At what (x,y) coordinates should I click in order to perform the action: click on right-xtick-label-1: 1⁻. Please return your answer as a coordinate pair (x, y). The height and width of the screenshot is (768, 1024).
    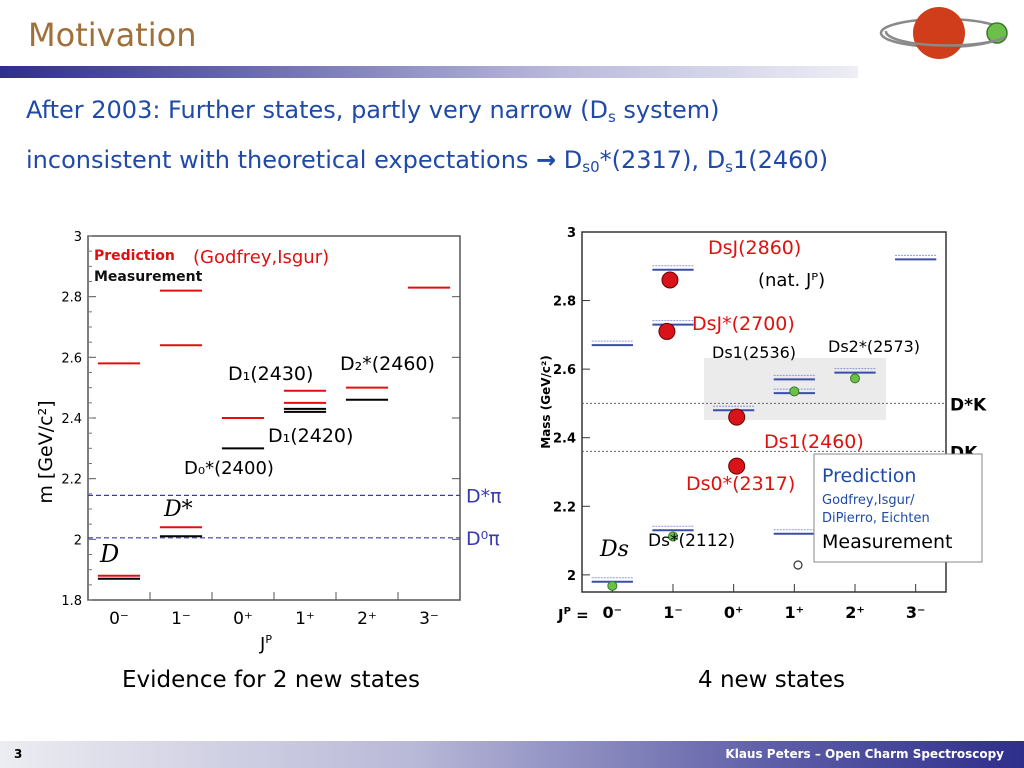
    Looking at the image, I should click on (673, 612).